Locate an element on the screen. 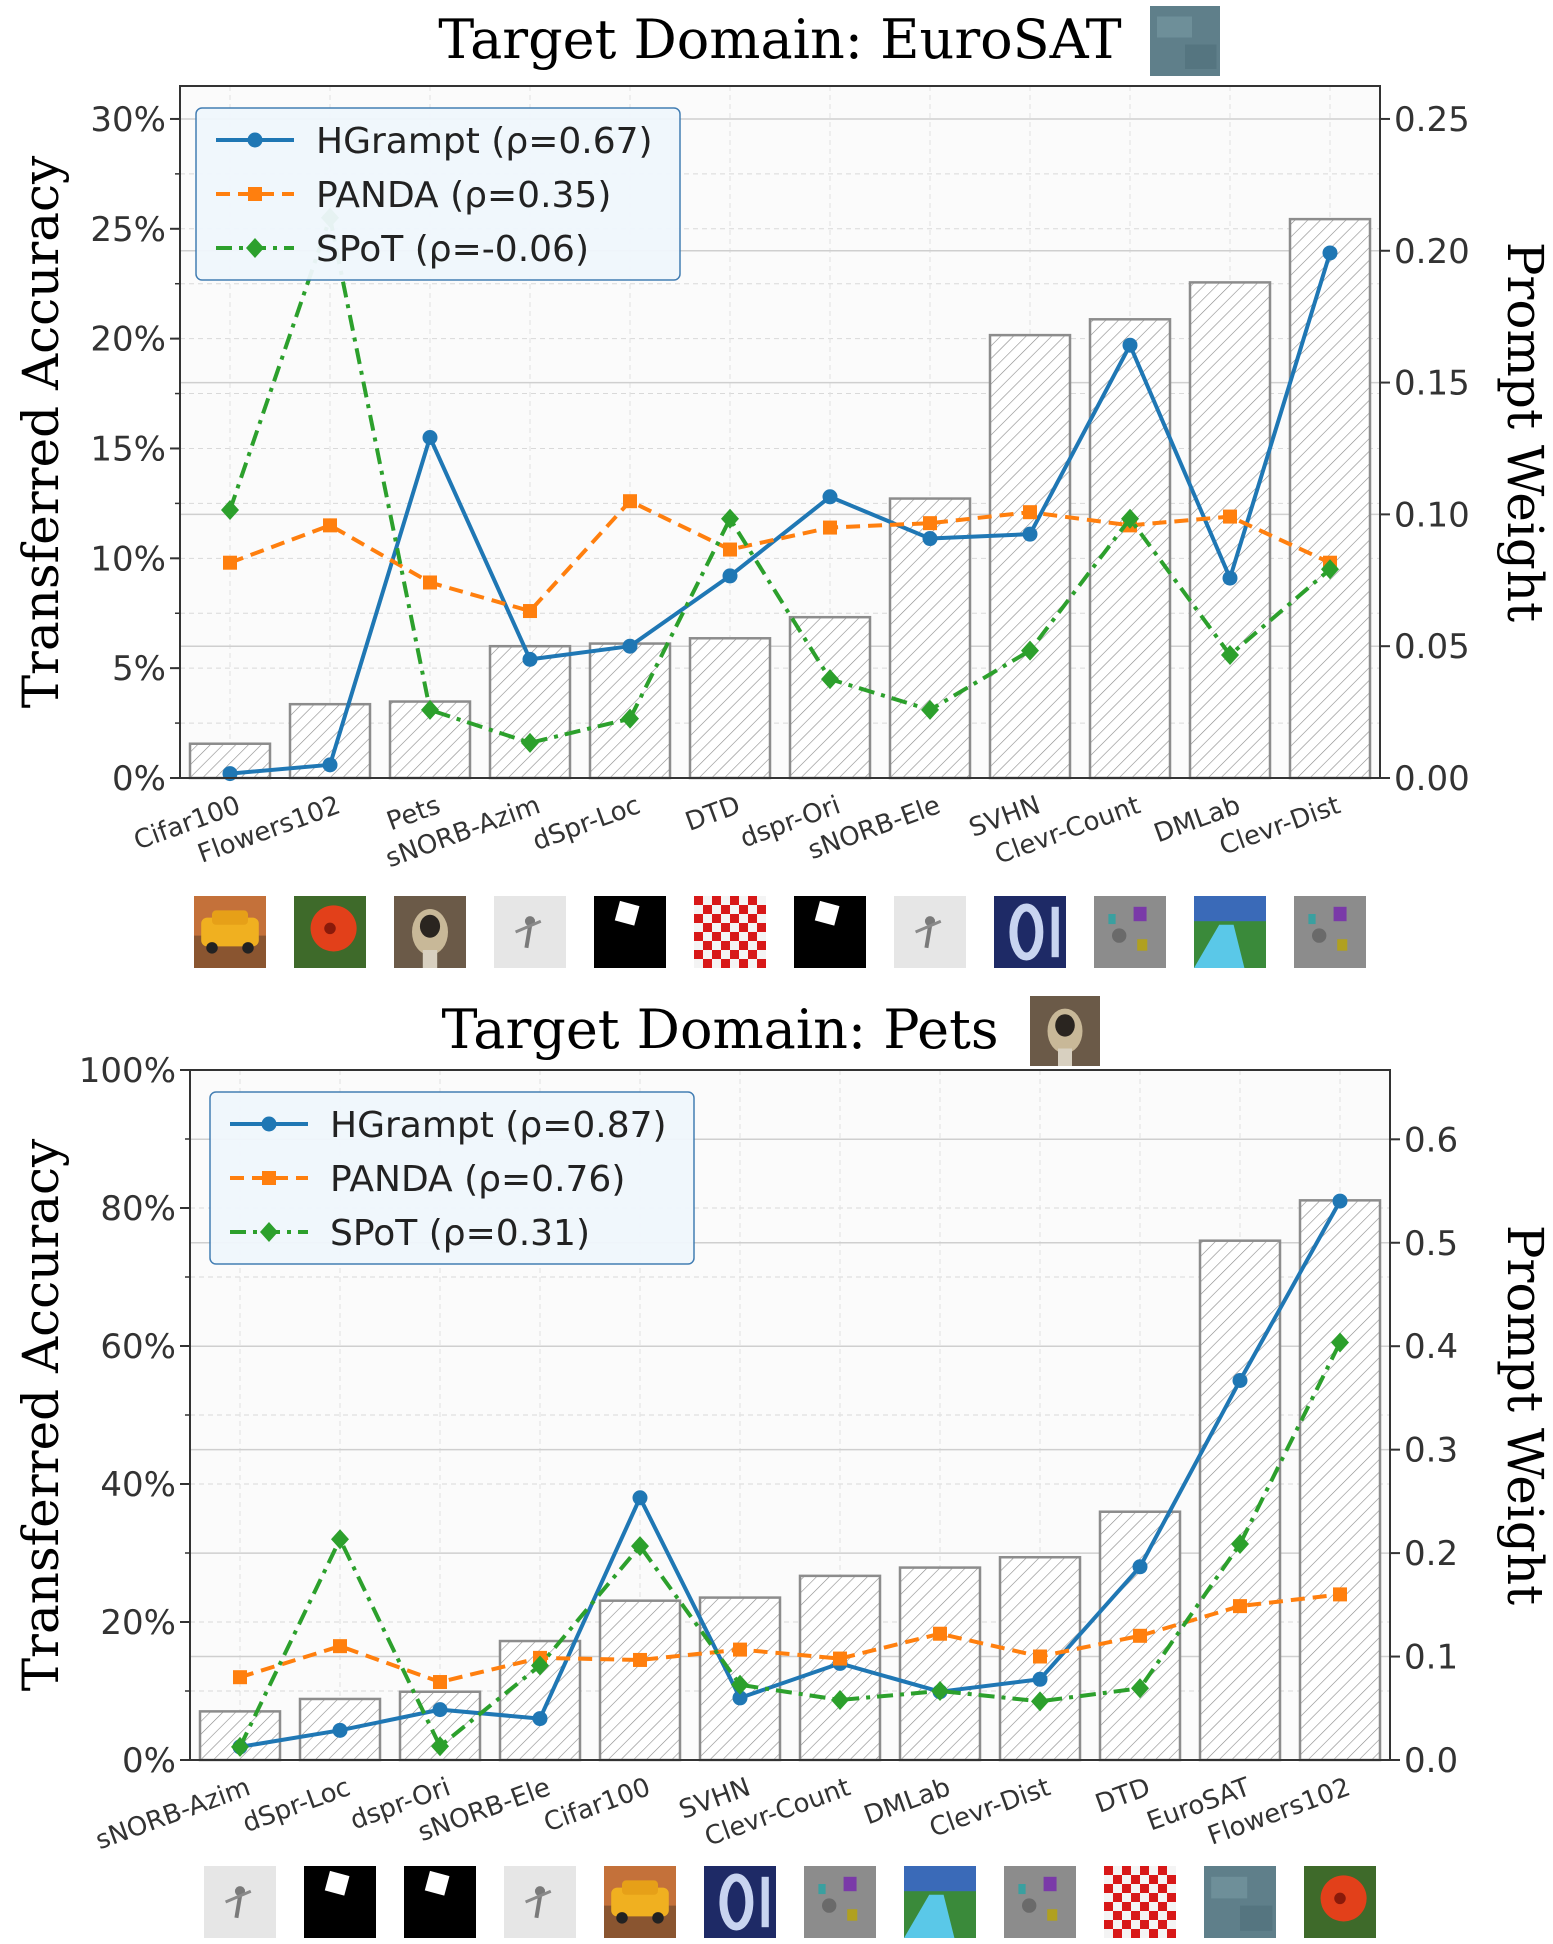  right-tick-label: 0.3 is located at coordinates (1431, 1451).